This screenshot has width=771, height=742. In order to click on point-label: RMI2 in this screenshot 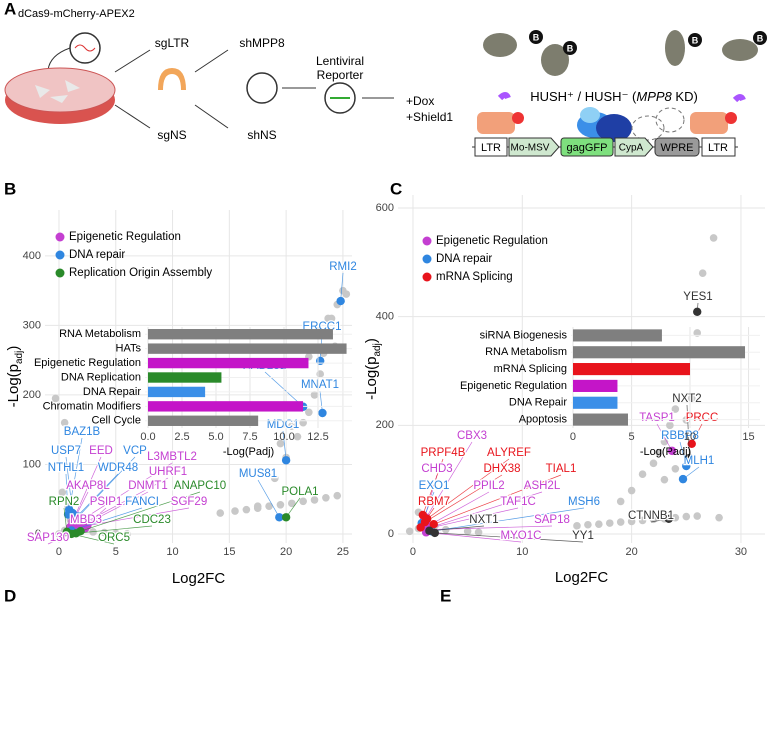, I will do `click(342, 267)`.